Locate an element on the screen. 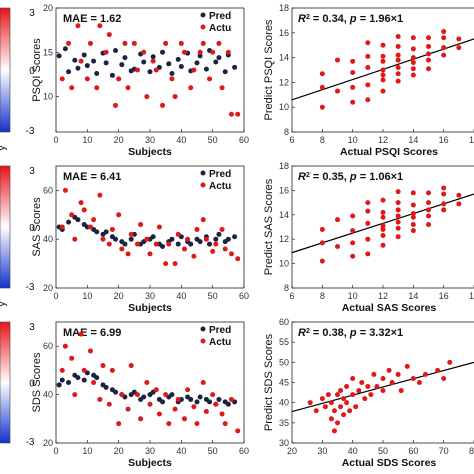  annotation-text: = 0.35, is located at coordinates (330, 177).